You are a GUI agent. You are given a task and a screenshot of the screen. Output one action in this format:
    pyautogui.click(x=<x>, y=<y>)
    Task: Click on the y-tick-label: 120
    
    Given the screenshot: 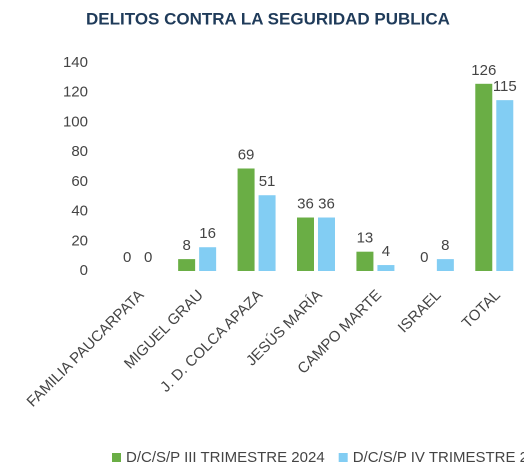 What is the action you would take?
    pyautogui.click(x=75, y=92)
    